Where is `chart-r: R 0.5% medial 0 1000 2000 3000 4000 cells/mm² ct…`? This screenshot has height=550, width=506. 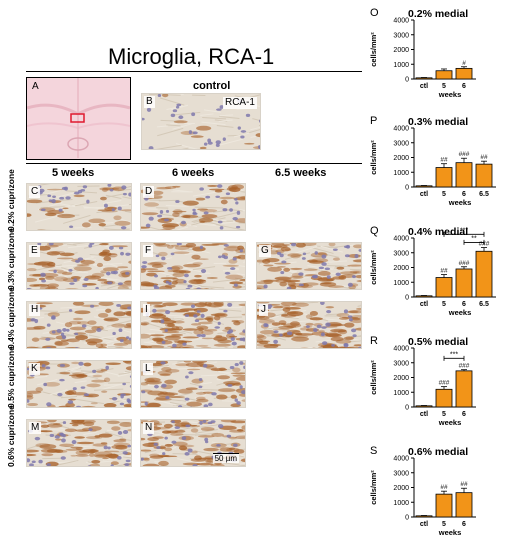 chart-r: R 0.5% medial 0 1000 2000 3000 4000 cells/mm² ct… is located at coordinates (422, 381).